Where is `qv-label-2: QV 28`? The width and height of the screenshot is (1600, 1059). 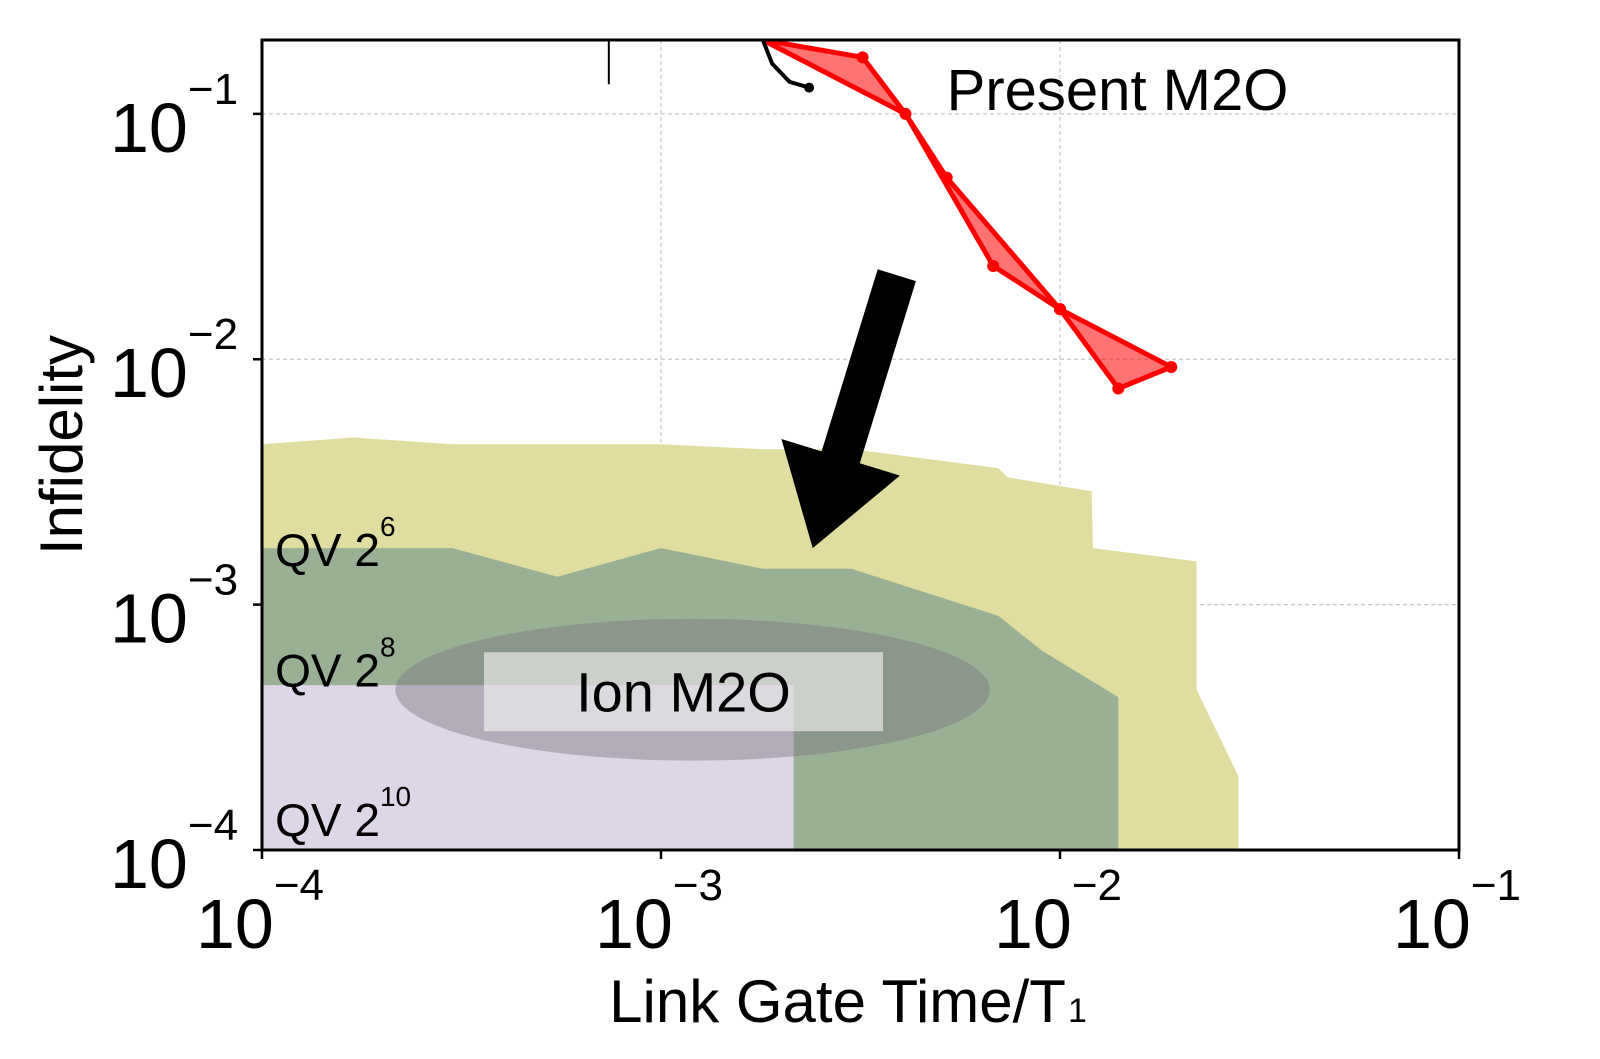
qv-label-2: QV 28 is located at coordinates (335, 663).